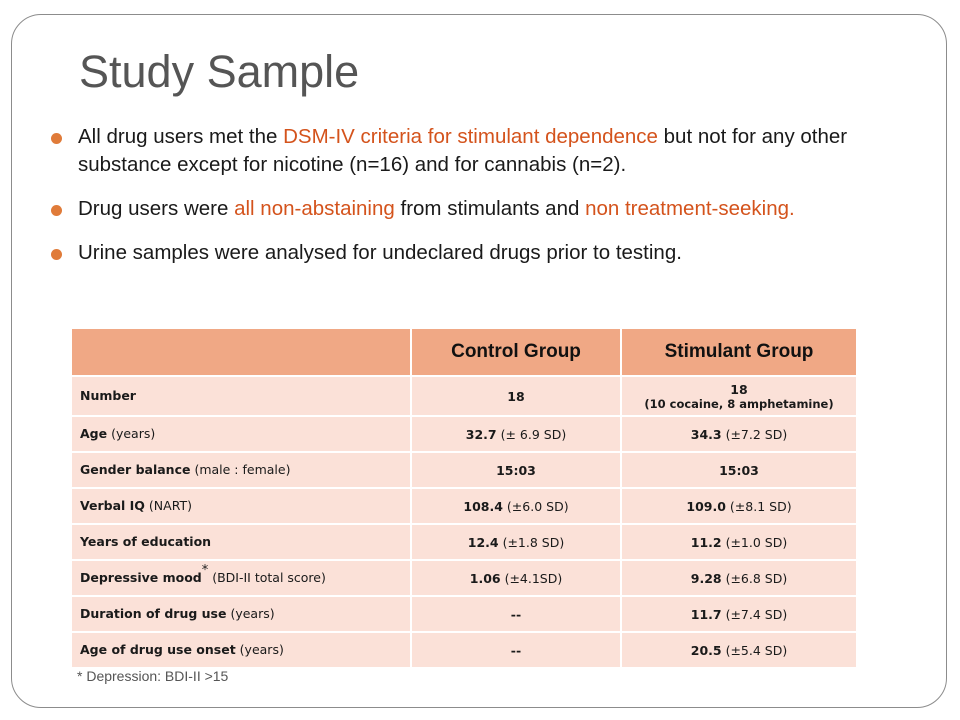 This screenshot has height=720, width=960. Describe the element at coordinates (739, 542) in the screenshot. I see `stimulant-value: 11.2 (±1.0 SD)` at that location.